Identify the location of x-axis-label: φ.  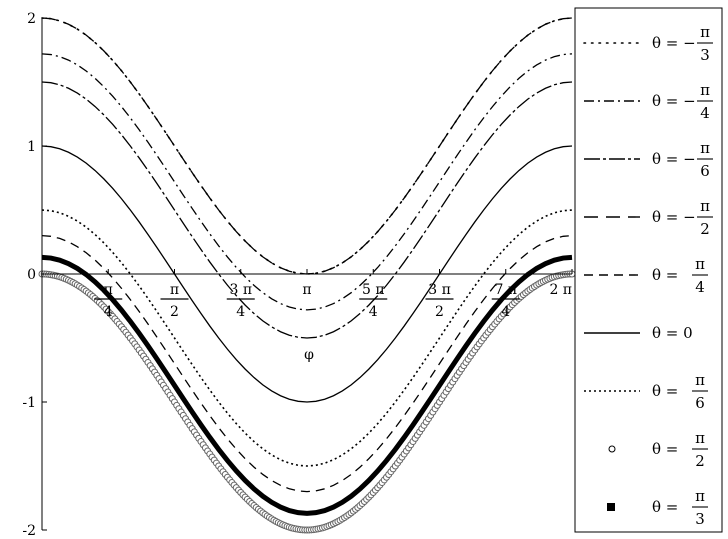
(309, 355).